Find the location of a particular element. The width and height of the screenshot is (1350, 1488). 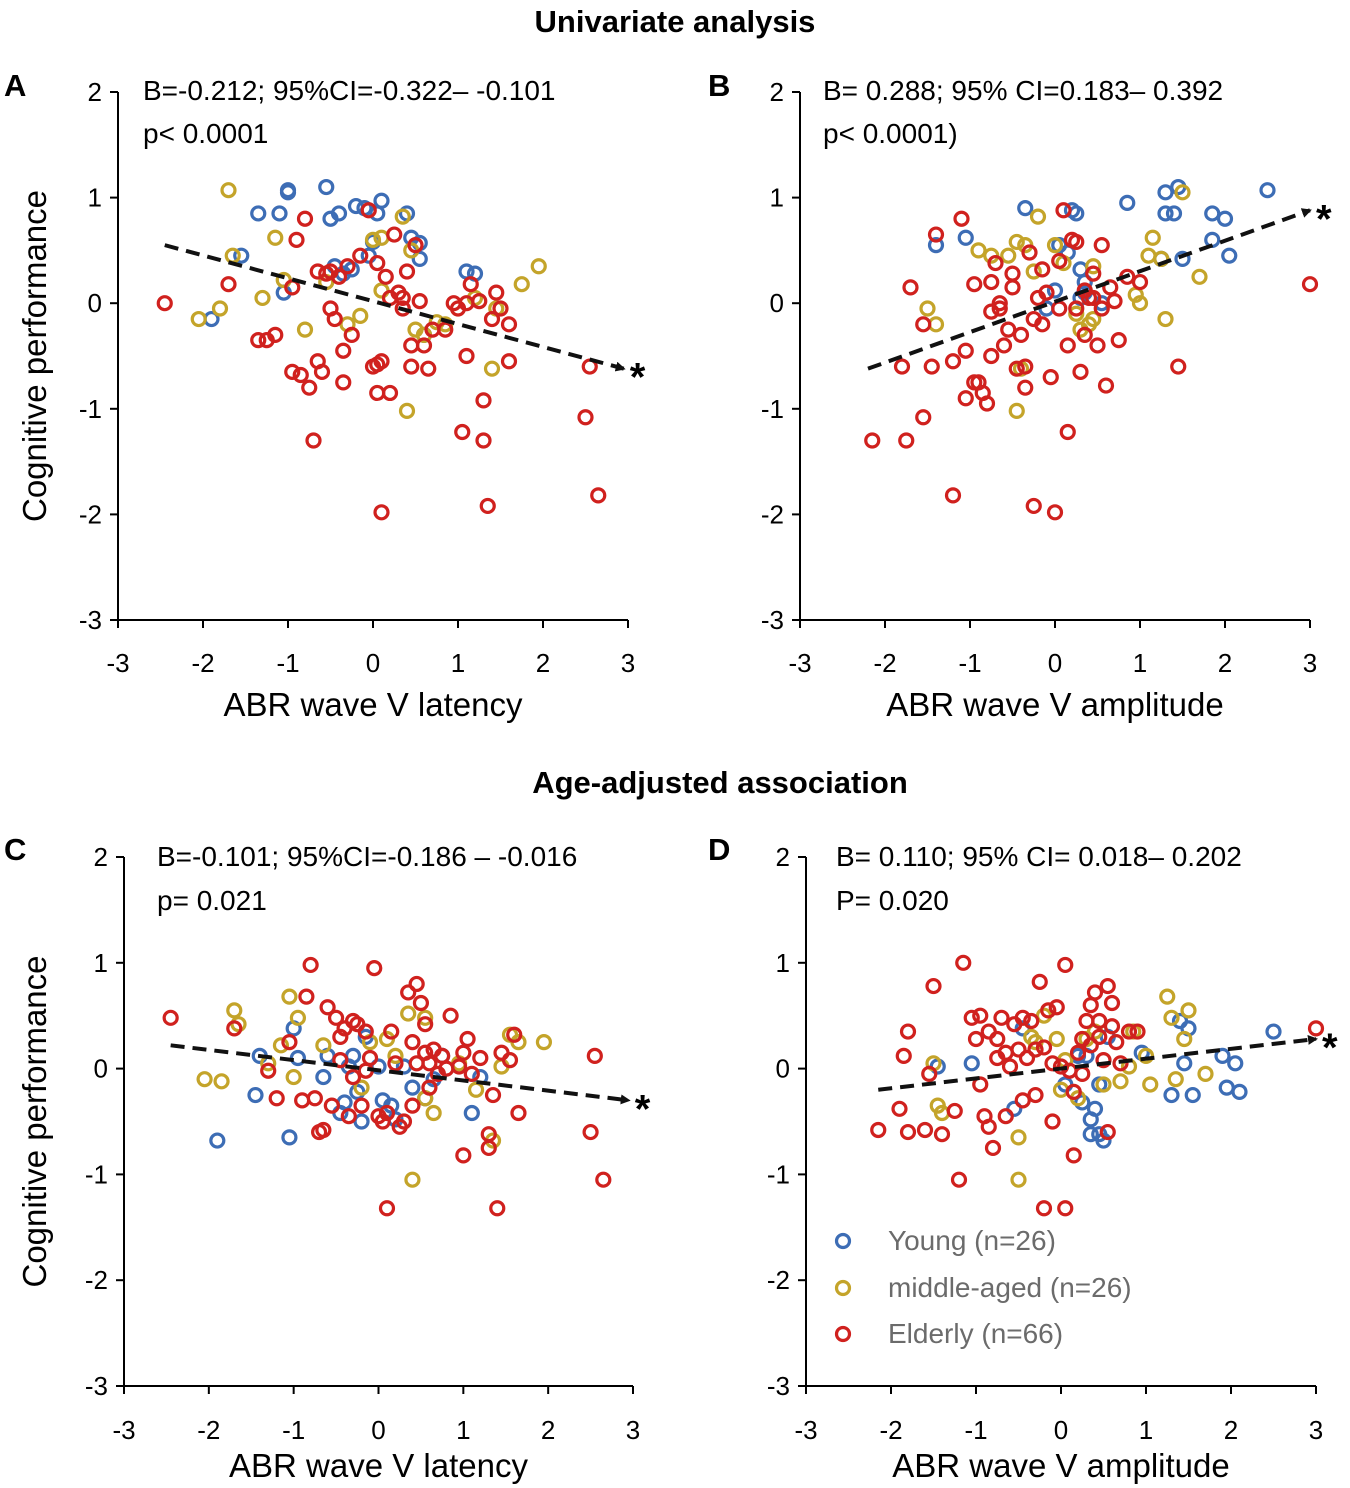

stats-annotation-line: B=-0.212; 95%CI=-0.322– -0.101 is located at coordinates (349, 90).